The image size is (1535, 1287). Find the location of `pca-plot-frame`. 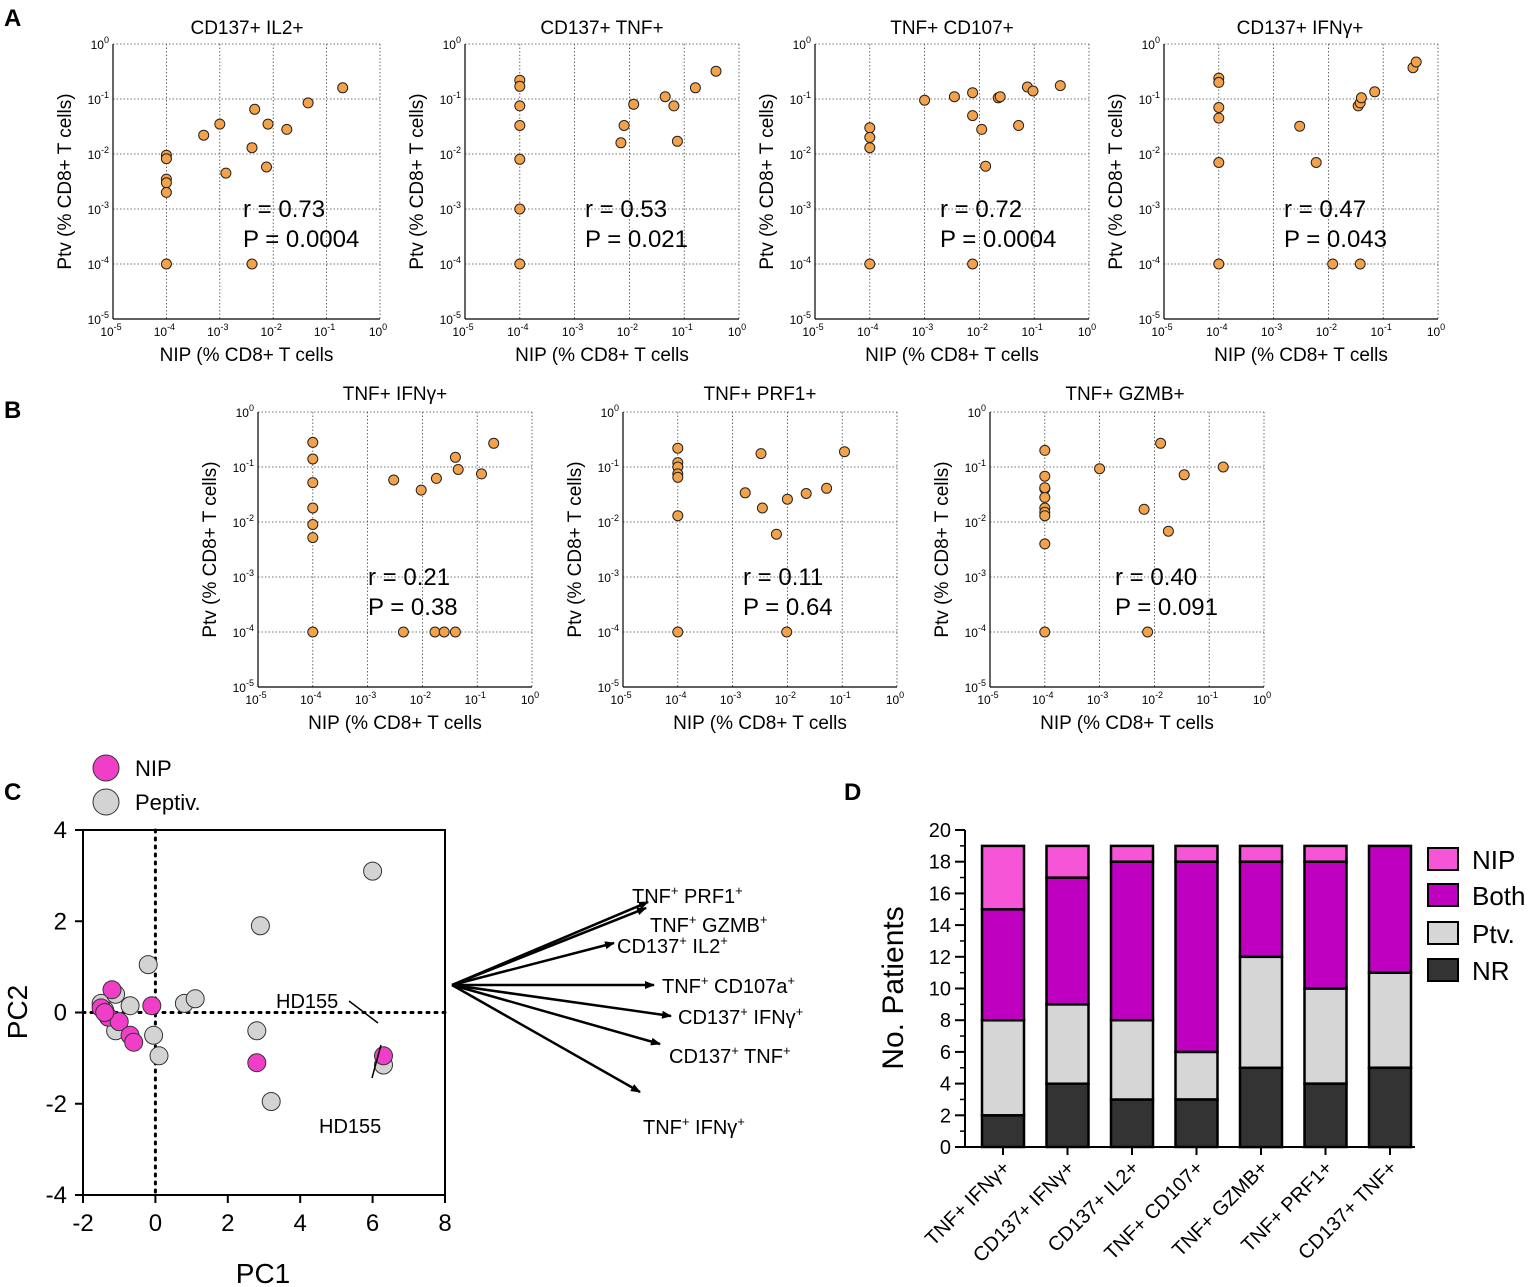

pca-plot-frame is located at coordinates (264, 1012).